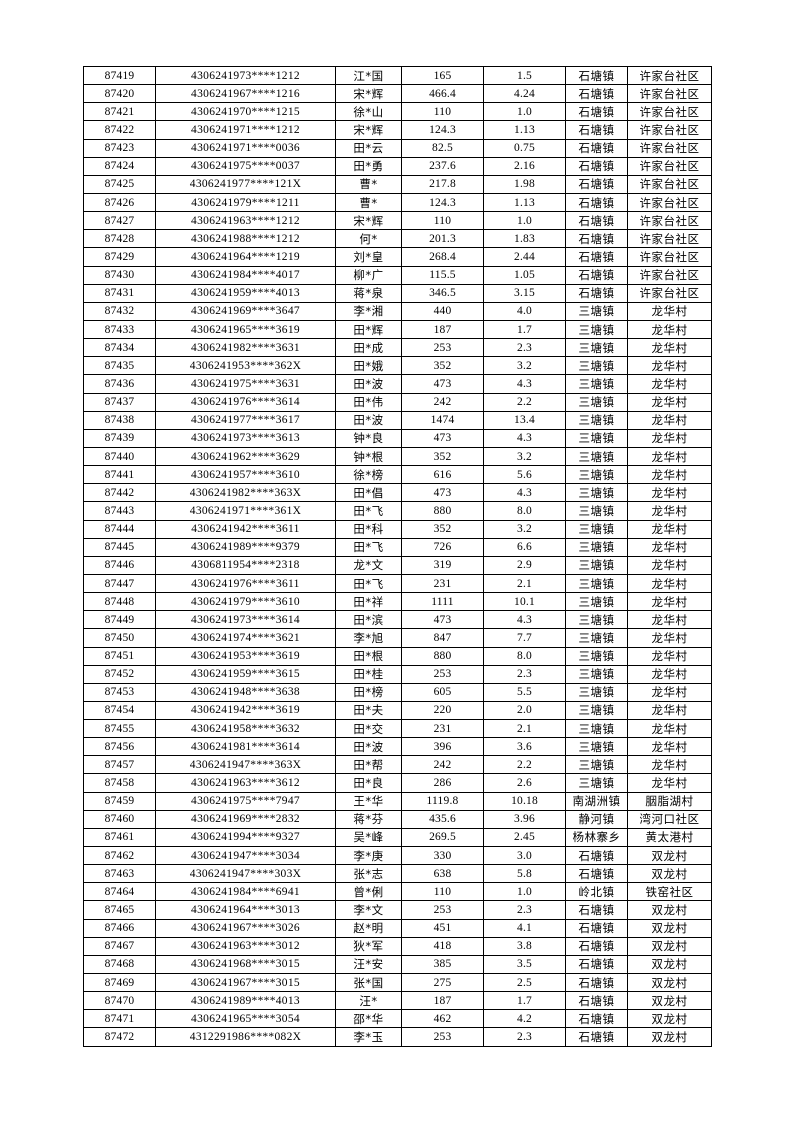 The height and width of the screenshot is (1122, 794). What do you see at coordinates (368, 366) in the screenshot?
I see `cell-name: 田*娥` at bounding box center [368, 366].